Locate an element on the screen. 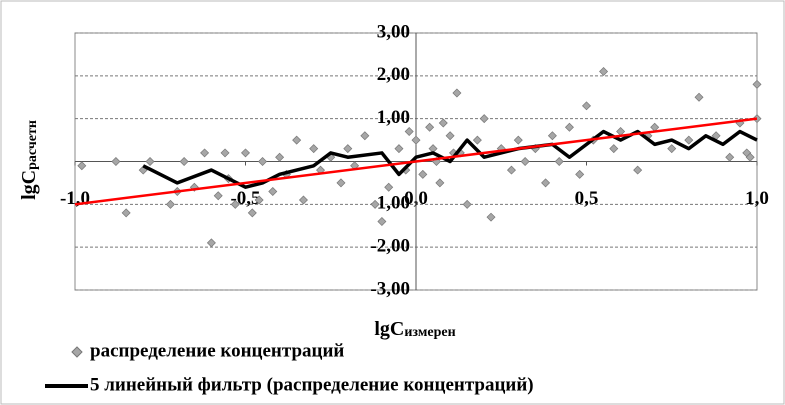  y-tick-label: 3,00 is located at coordinates (393, 31).